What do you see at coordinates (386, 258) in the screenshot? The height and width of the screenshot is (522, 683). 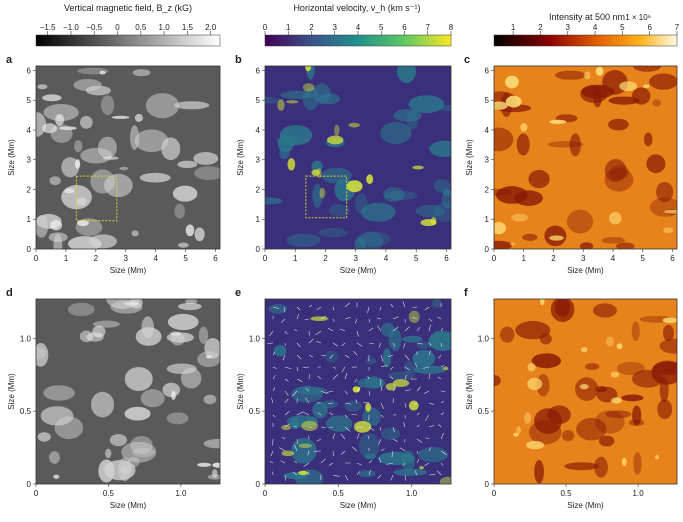 I see `x-tick-label: 4` at bounding box center [386, 258].